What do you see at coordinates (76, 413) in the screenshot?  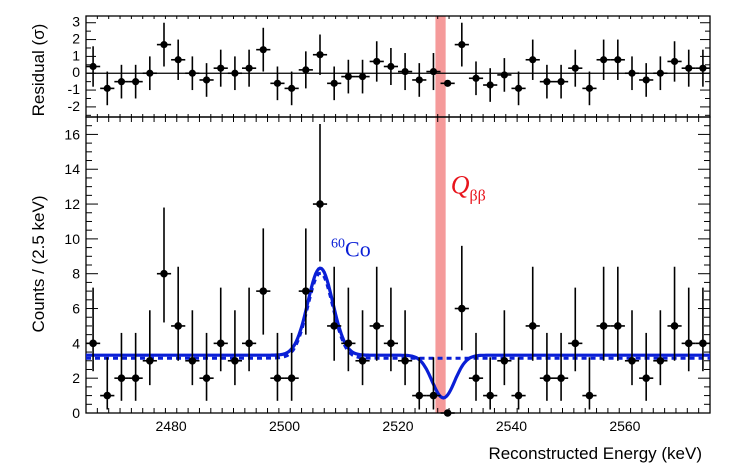 I see `y-tick-label: 0` at bounding box center [76, 413].